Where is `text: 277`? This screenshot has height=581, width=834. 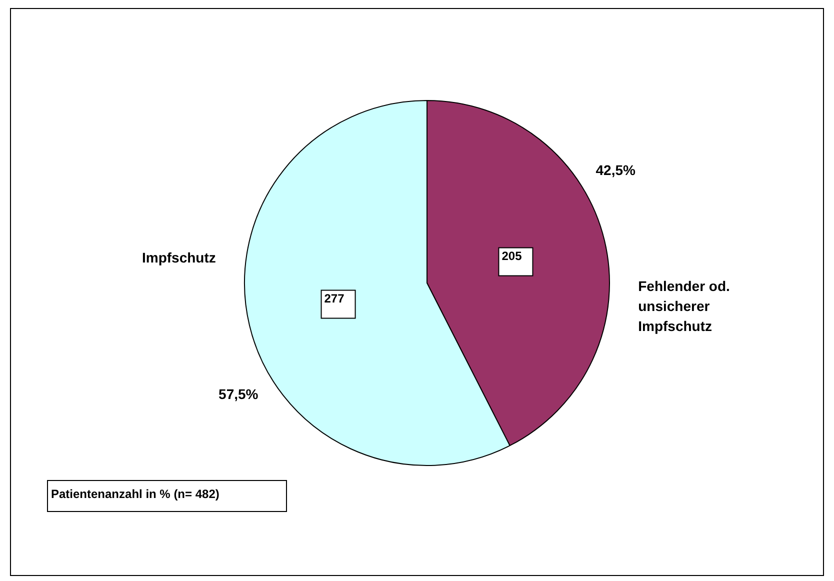
text: 277 is located at coordinates (334, 299).